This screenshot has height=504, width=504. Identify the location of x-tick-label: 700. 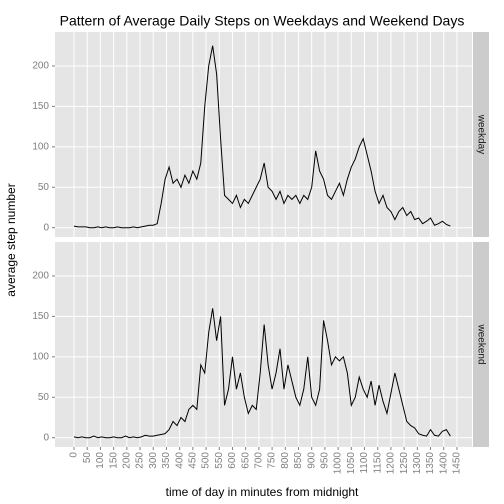
(259, 460).